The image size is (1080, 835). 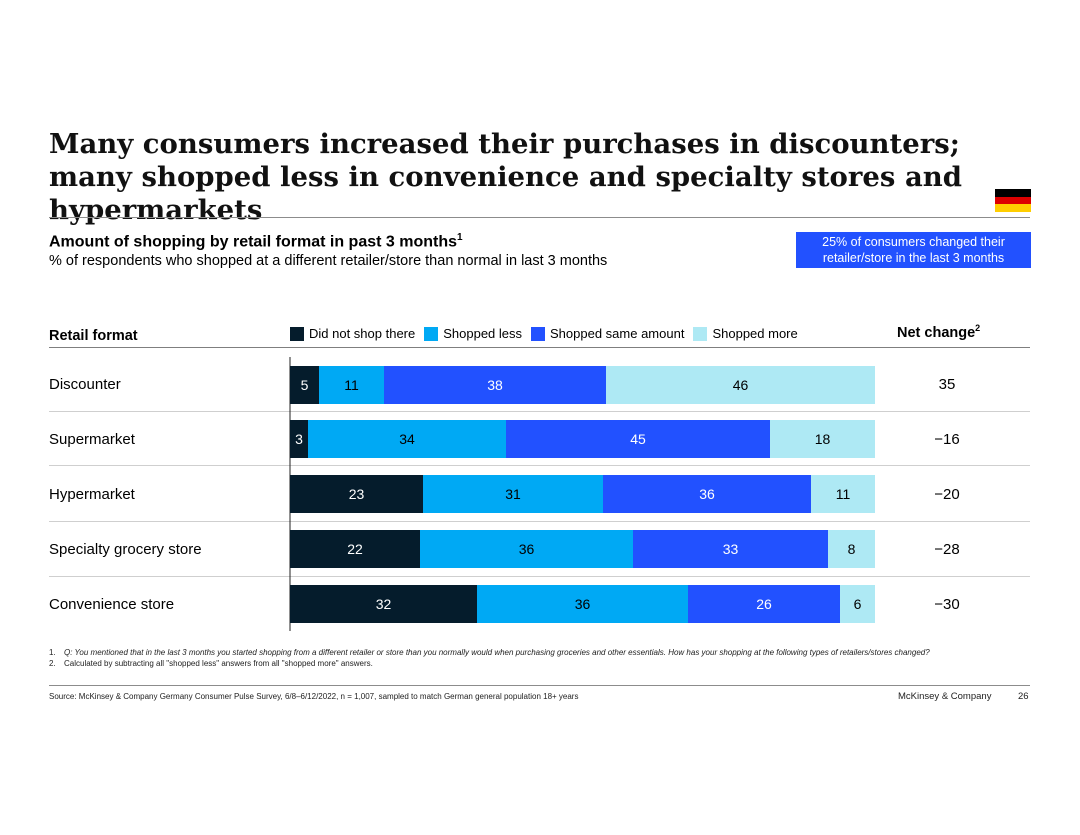 I want to click on legend-label: Shopped more, so click(x=755, y=333).